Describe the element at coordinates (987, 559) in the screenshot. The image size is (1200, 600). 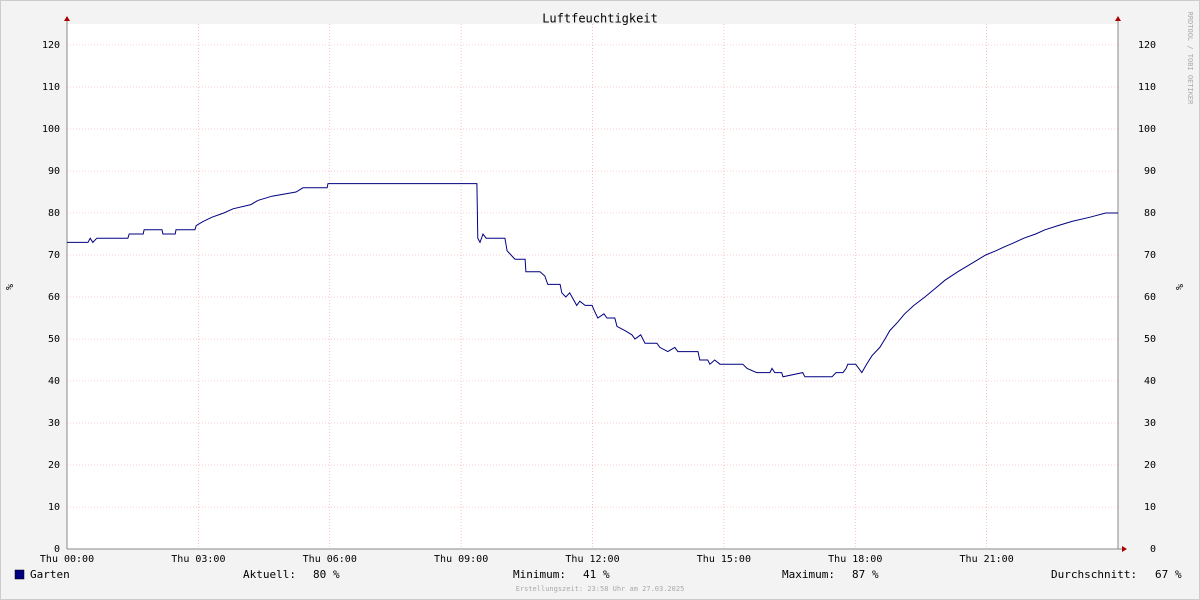
I see `x-tick-label: Thu 21:00` at that location.